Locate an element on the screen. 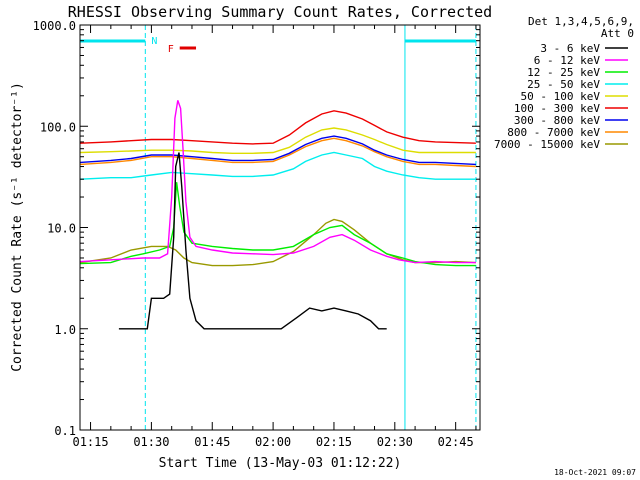 The width and height of the screenshot is (640, 480). legend-header-line-1: Det 1,3,4,5,6,9, is located at coordinates (581, 21).